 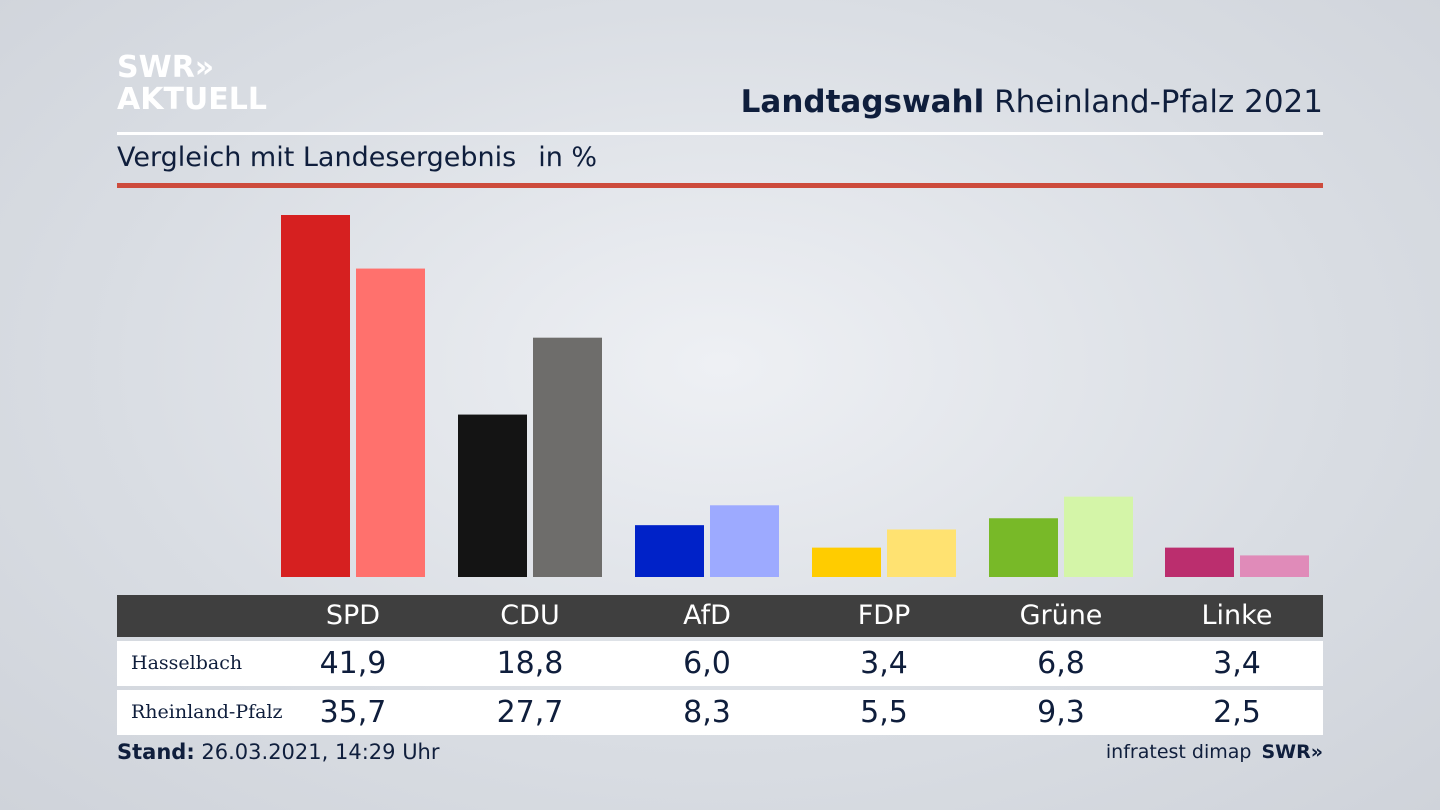 I want to click on header-divider, so click(x=720, y=133).